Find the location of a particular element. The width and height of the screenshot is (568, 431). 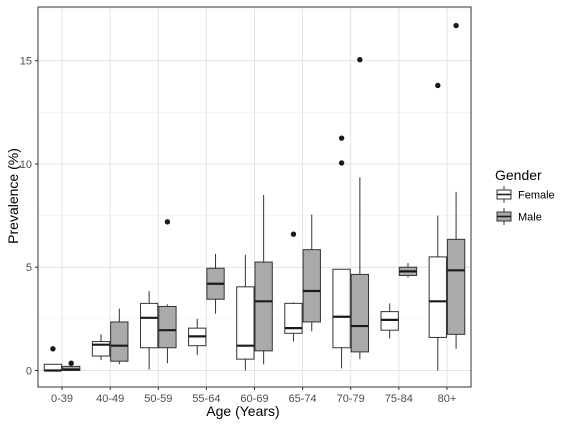

x-tick-label: 50-59 is located at coordinates (158, 399).